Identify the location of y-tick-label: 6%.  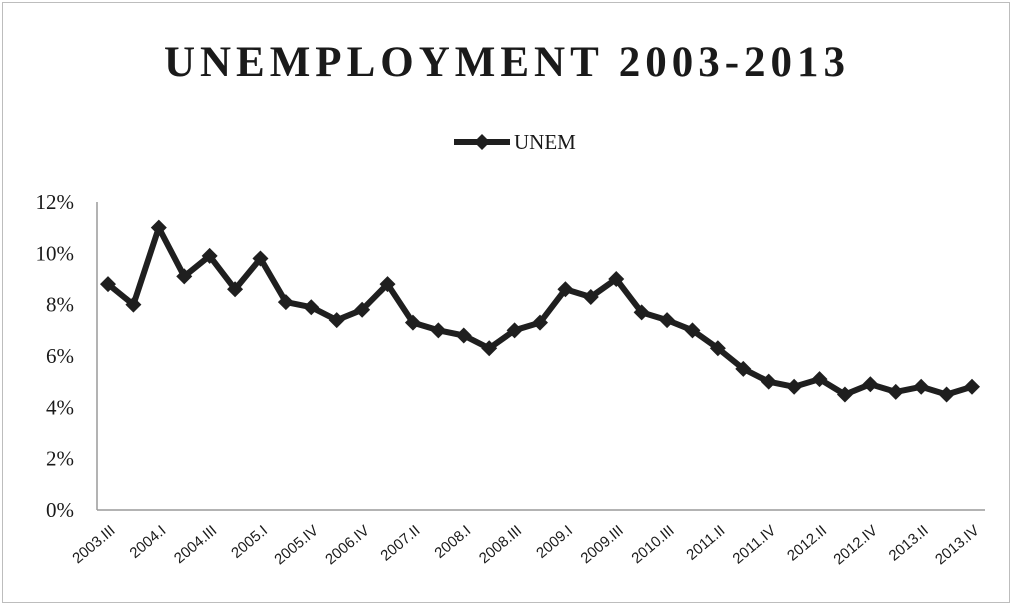
(60, 356).